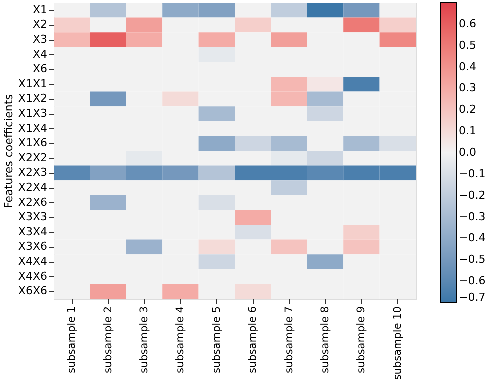  I want to click on color-bar-label: 0.1, so click(467, 131).